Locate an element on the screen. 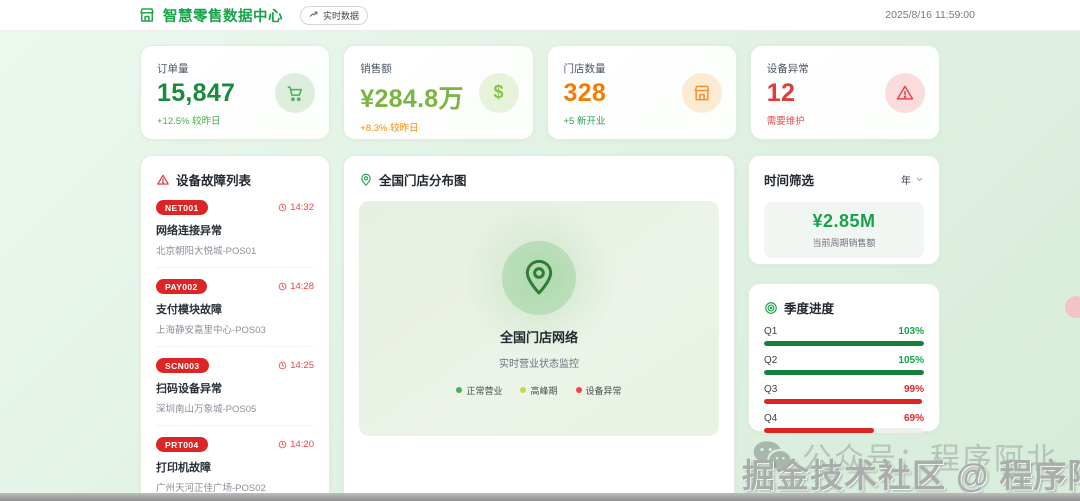  quarter-progress-panel: 季度进度 Q1 103% Q2 105% is located at coordinates (844, 358).